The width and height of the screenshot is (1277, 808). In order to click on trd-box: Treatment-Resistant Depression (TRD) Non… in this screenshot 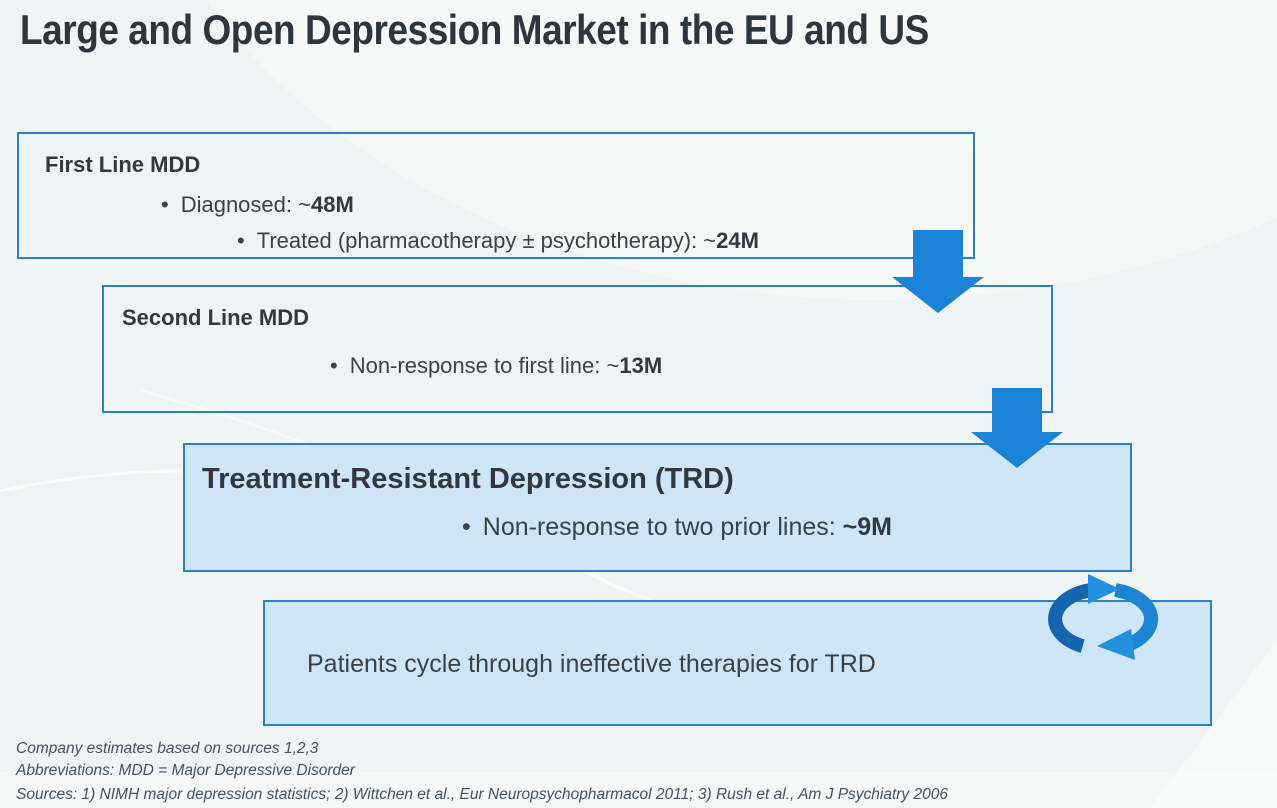, I will do `click(657, 507)`.